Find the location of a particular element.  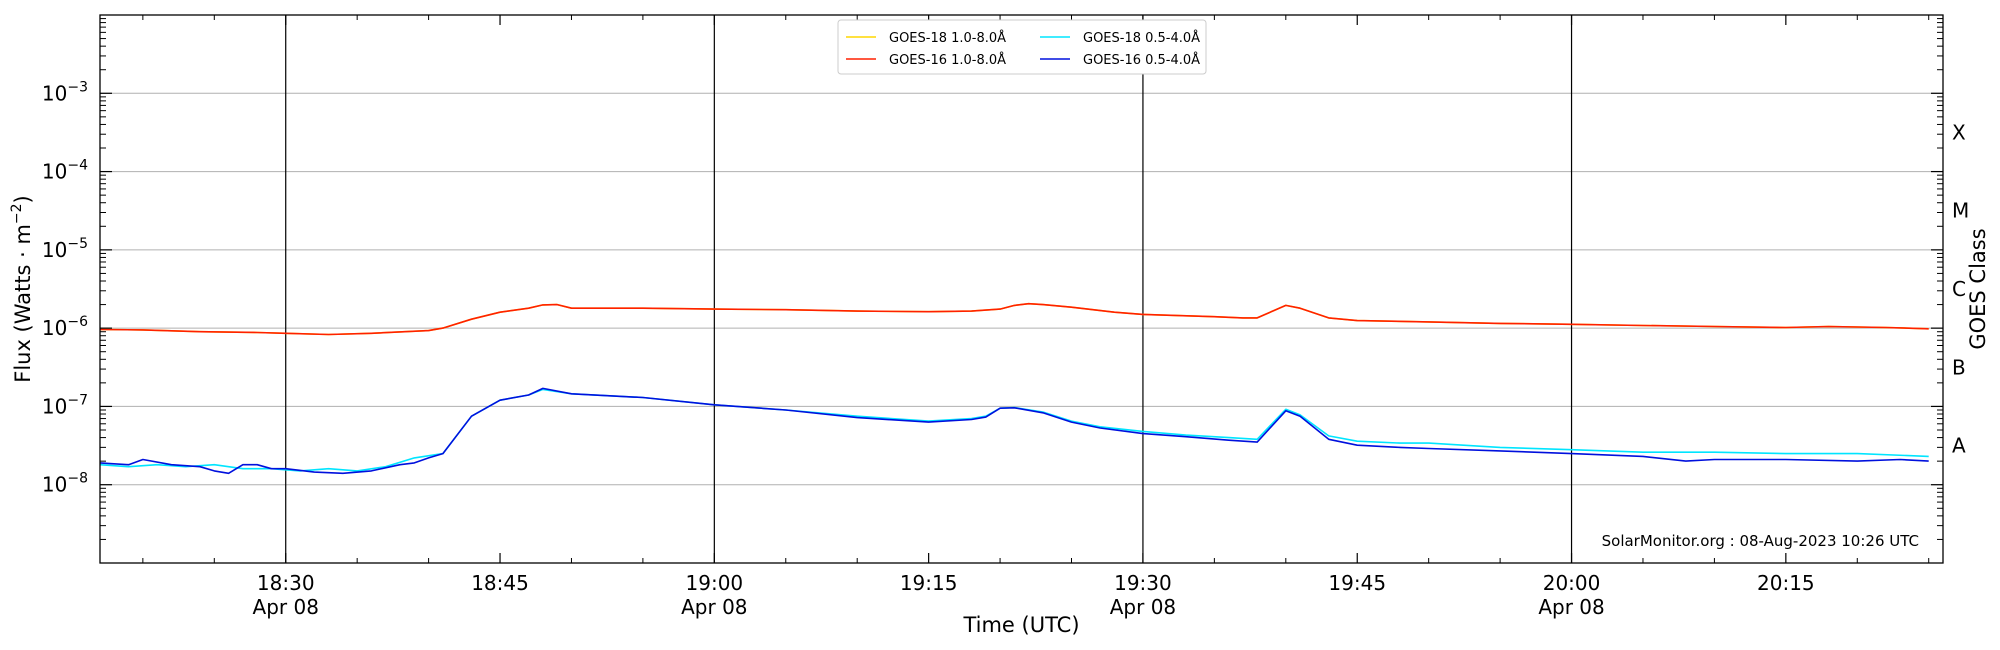

x-tick-label: 19:00 is located at coordinates (715, 583).